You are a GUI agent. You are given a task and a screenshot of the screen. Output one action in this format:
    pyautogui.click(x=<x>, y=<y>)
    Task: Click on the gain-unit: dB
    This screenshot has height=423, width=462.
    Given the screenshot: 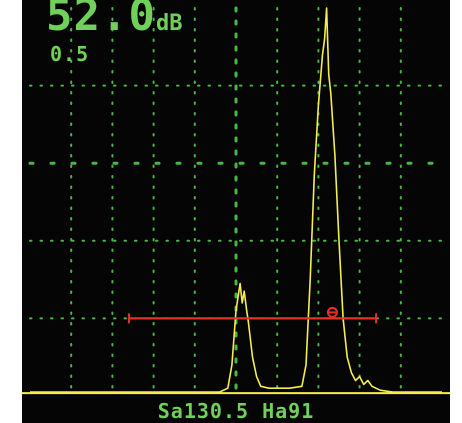 What is the action you would take?
    pyautogui.click(x=169, y=23)
    